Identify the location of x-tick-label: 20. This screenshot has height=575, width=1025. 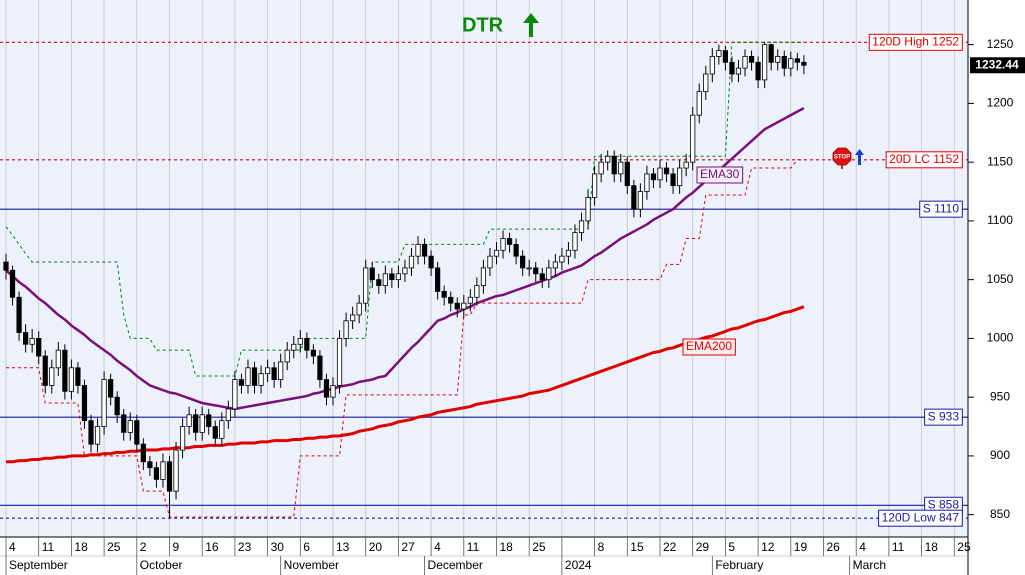
(376, 547).